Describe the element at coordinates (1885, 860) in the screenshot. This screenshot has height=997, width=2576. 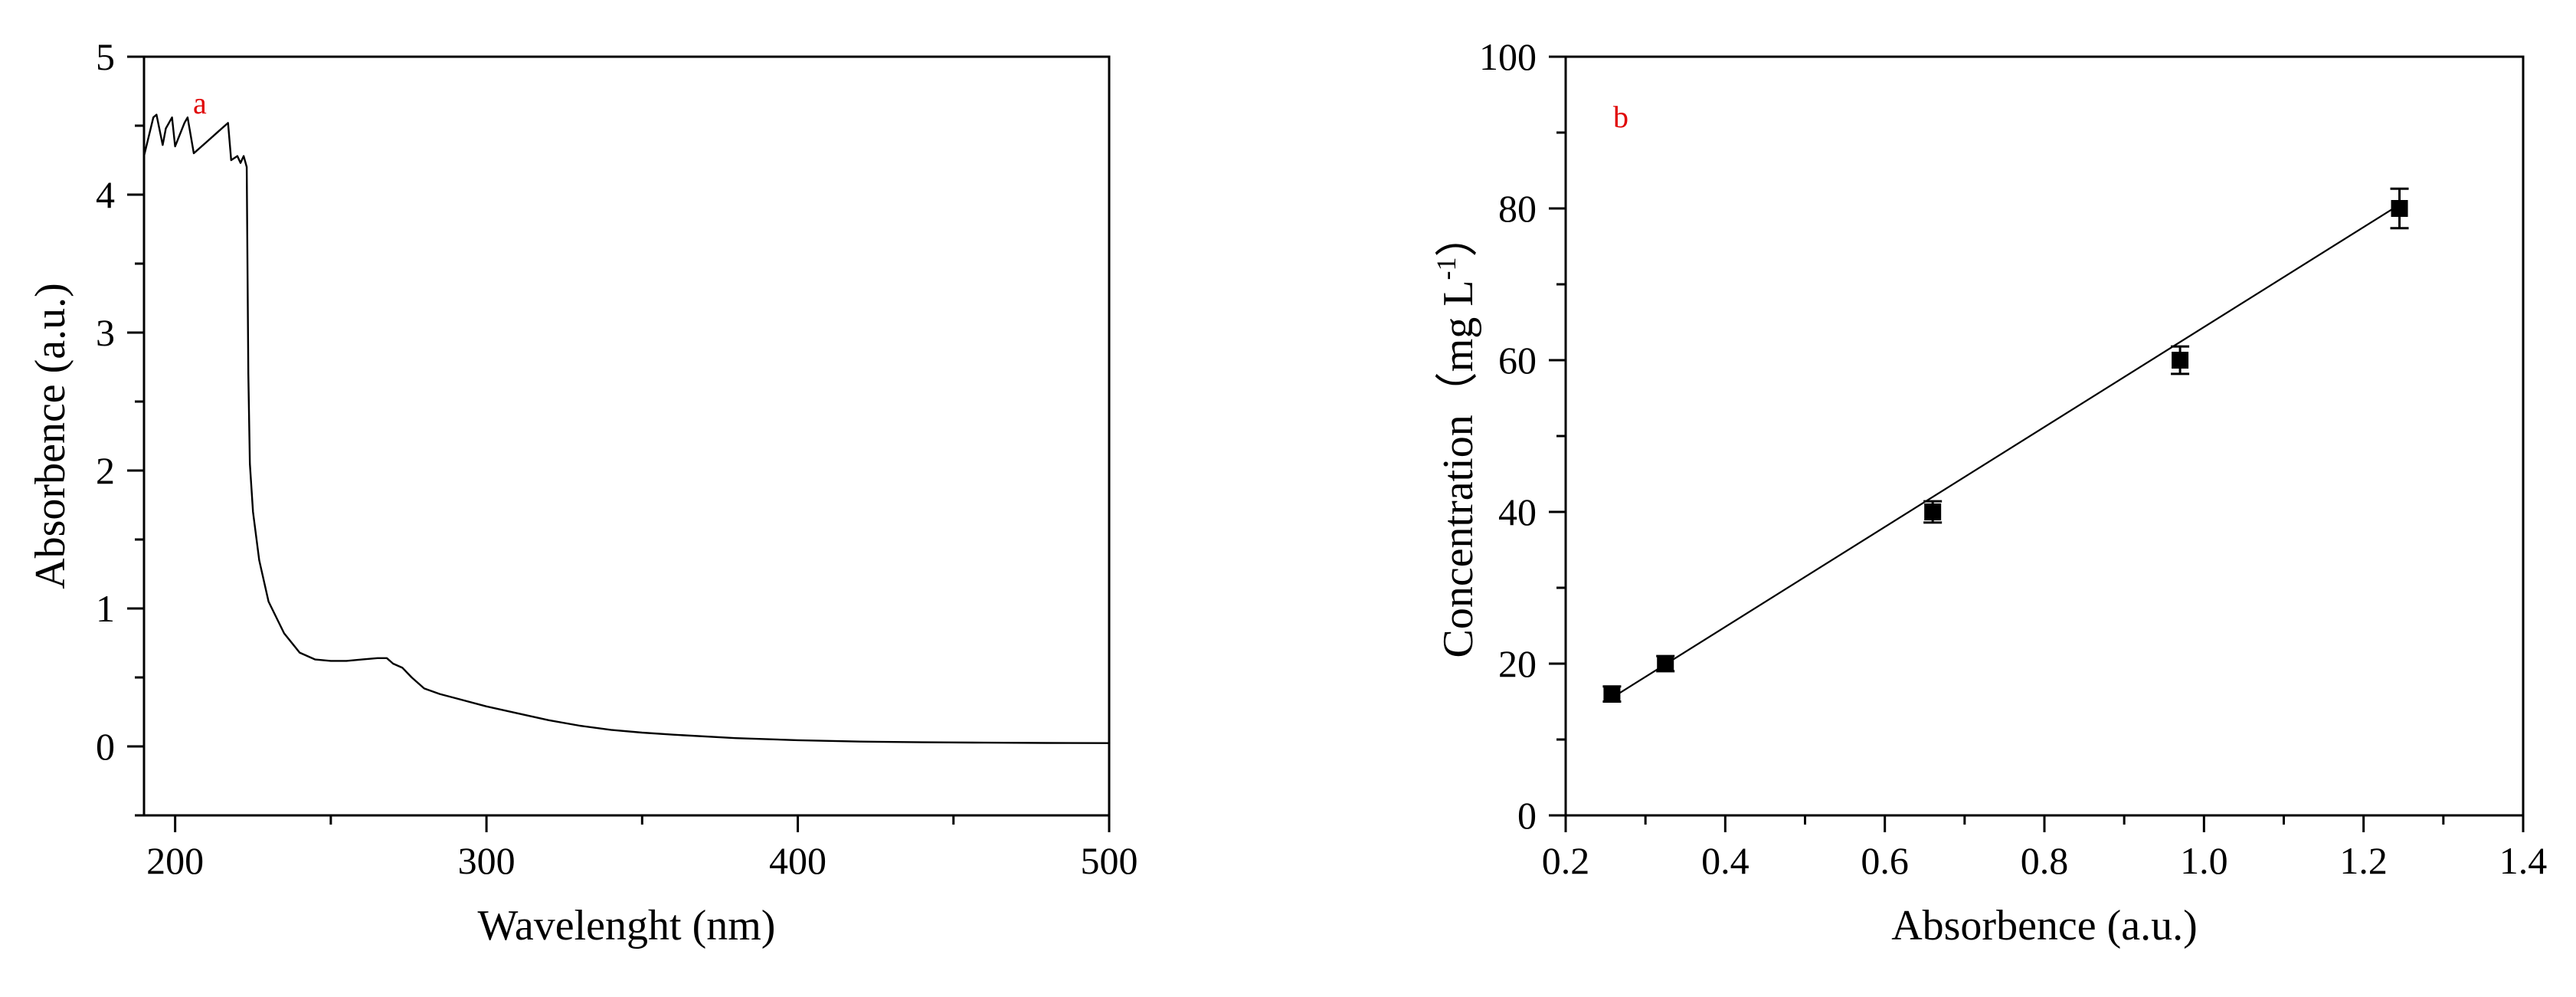
I see `x-tick-label: 0.6` at that location.